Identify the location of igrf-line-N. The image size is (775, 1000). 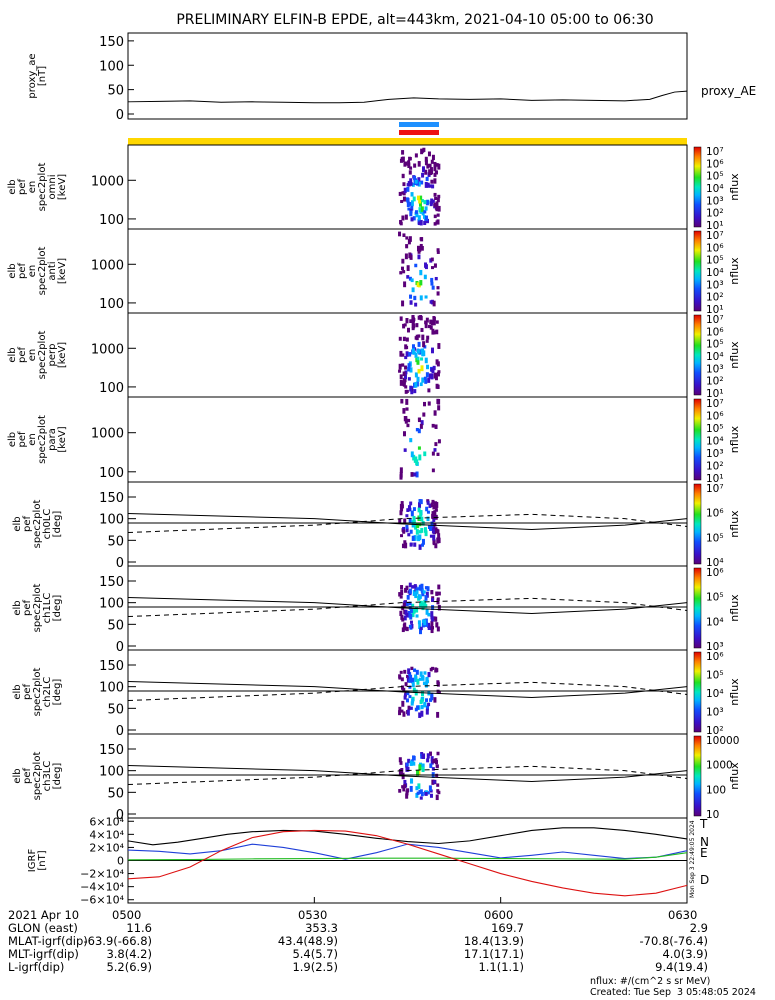
(407, 851).